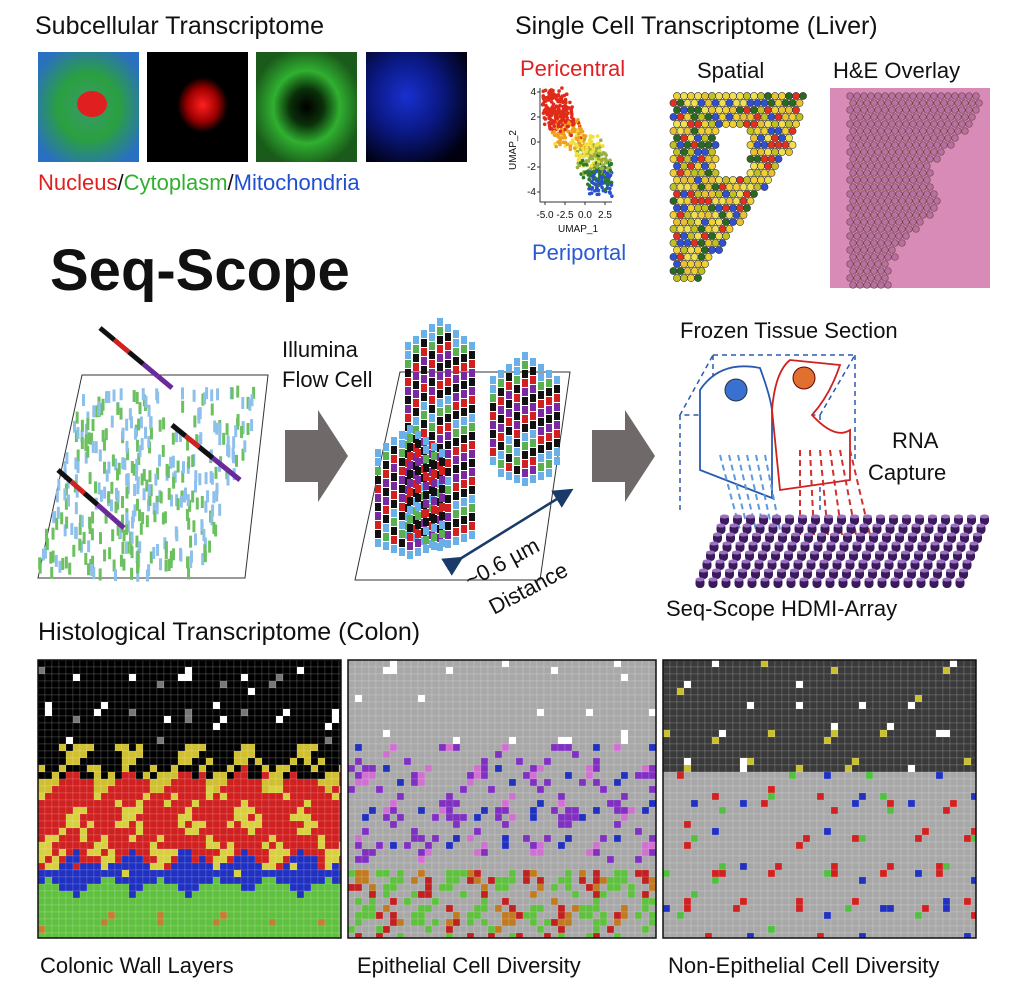 The width and height of the screenshot is (1021, 997). Describe the element at coordinates (531, 167) in the screenshot. I see `y-tick-label: -2` at that location.